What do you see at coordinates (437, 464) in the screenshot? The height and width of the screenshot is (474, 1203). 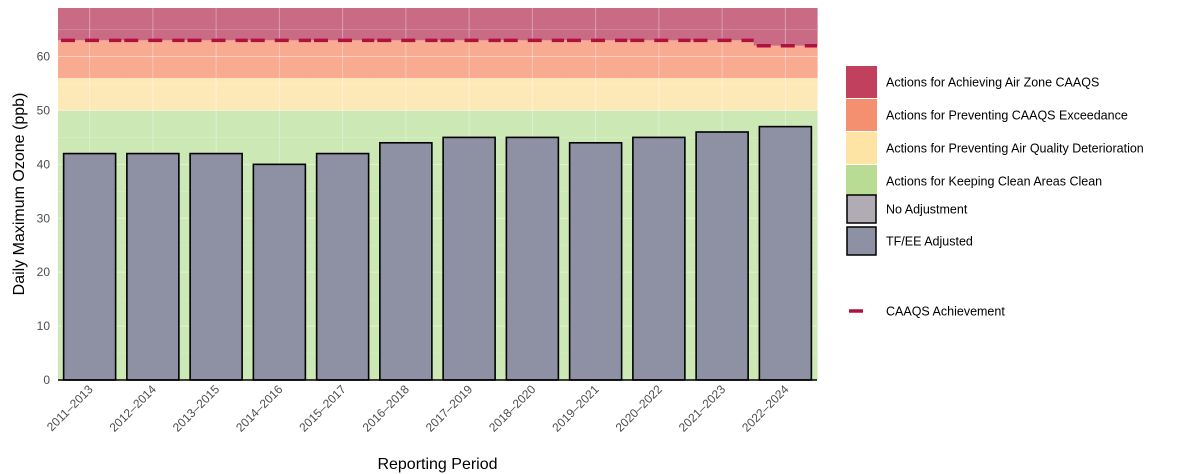 I see `x-axis-title: Reporting Period` at bounding box center [437, 464].